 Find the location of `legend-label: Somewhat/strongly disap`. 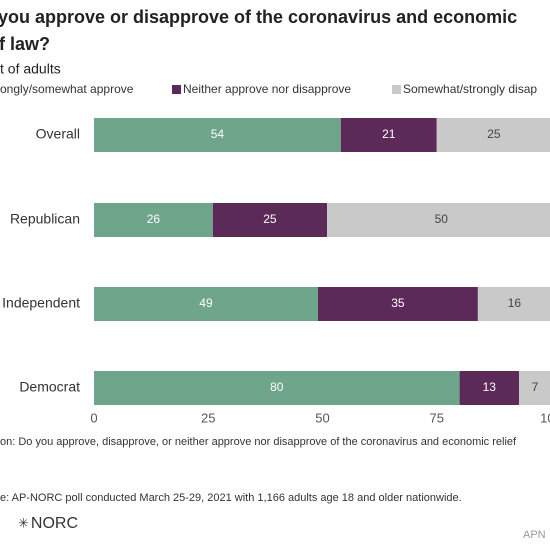

legend-label: Somewhat/strongly disap is located at coordinates (470, 89).